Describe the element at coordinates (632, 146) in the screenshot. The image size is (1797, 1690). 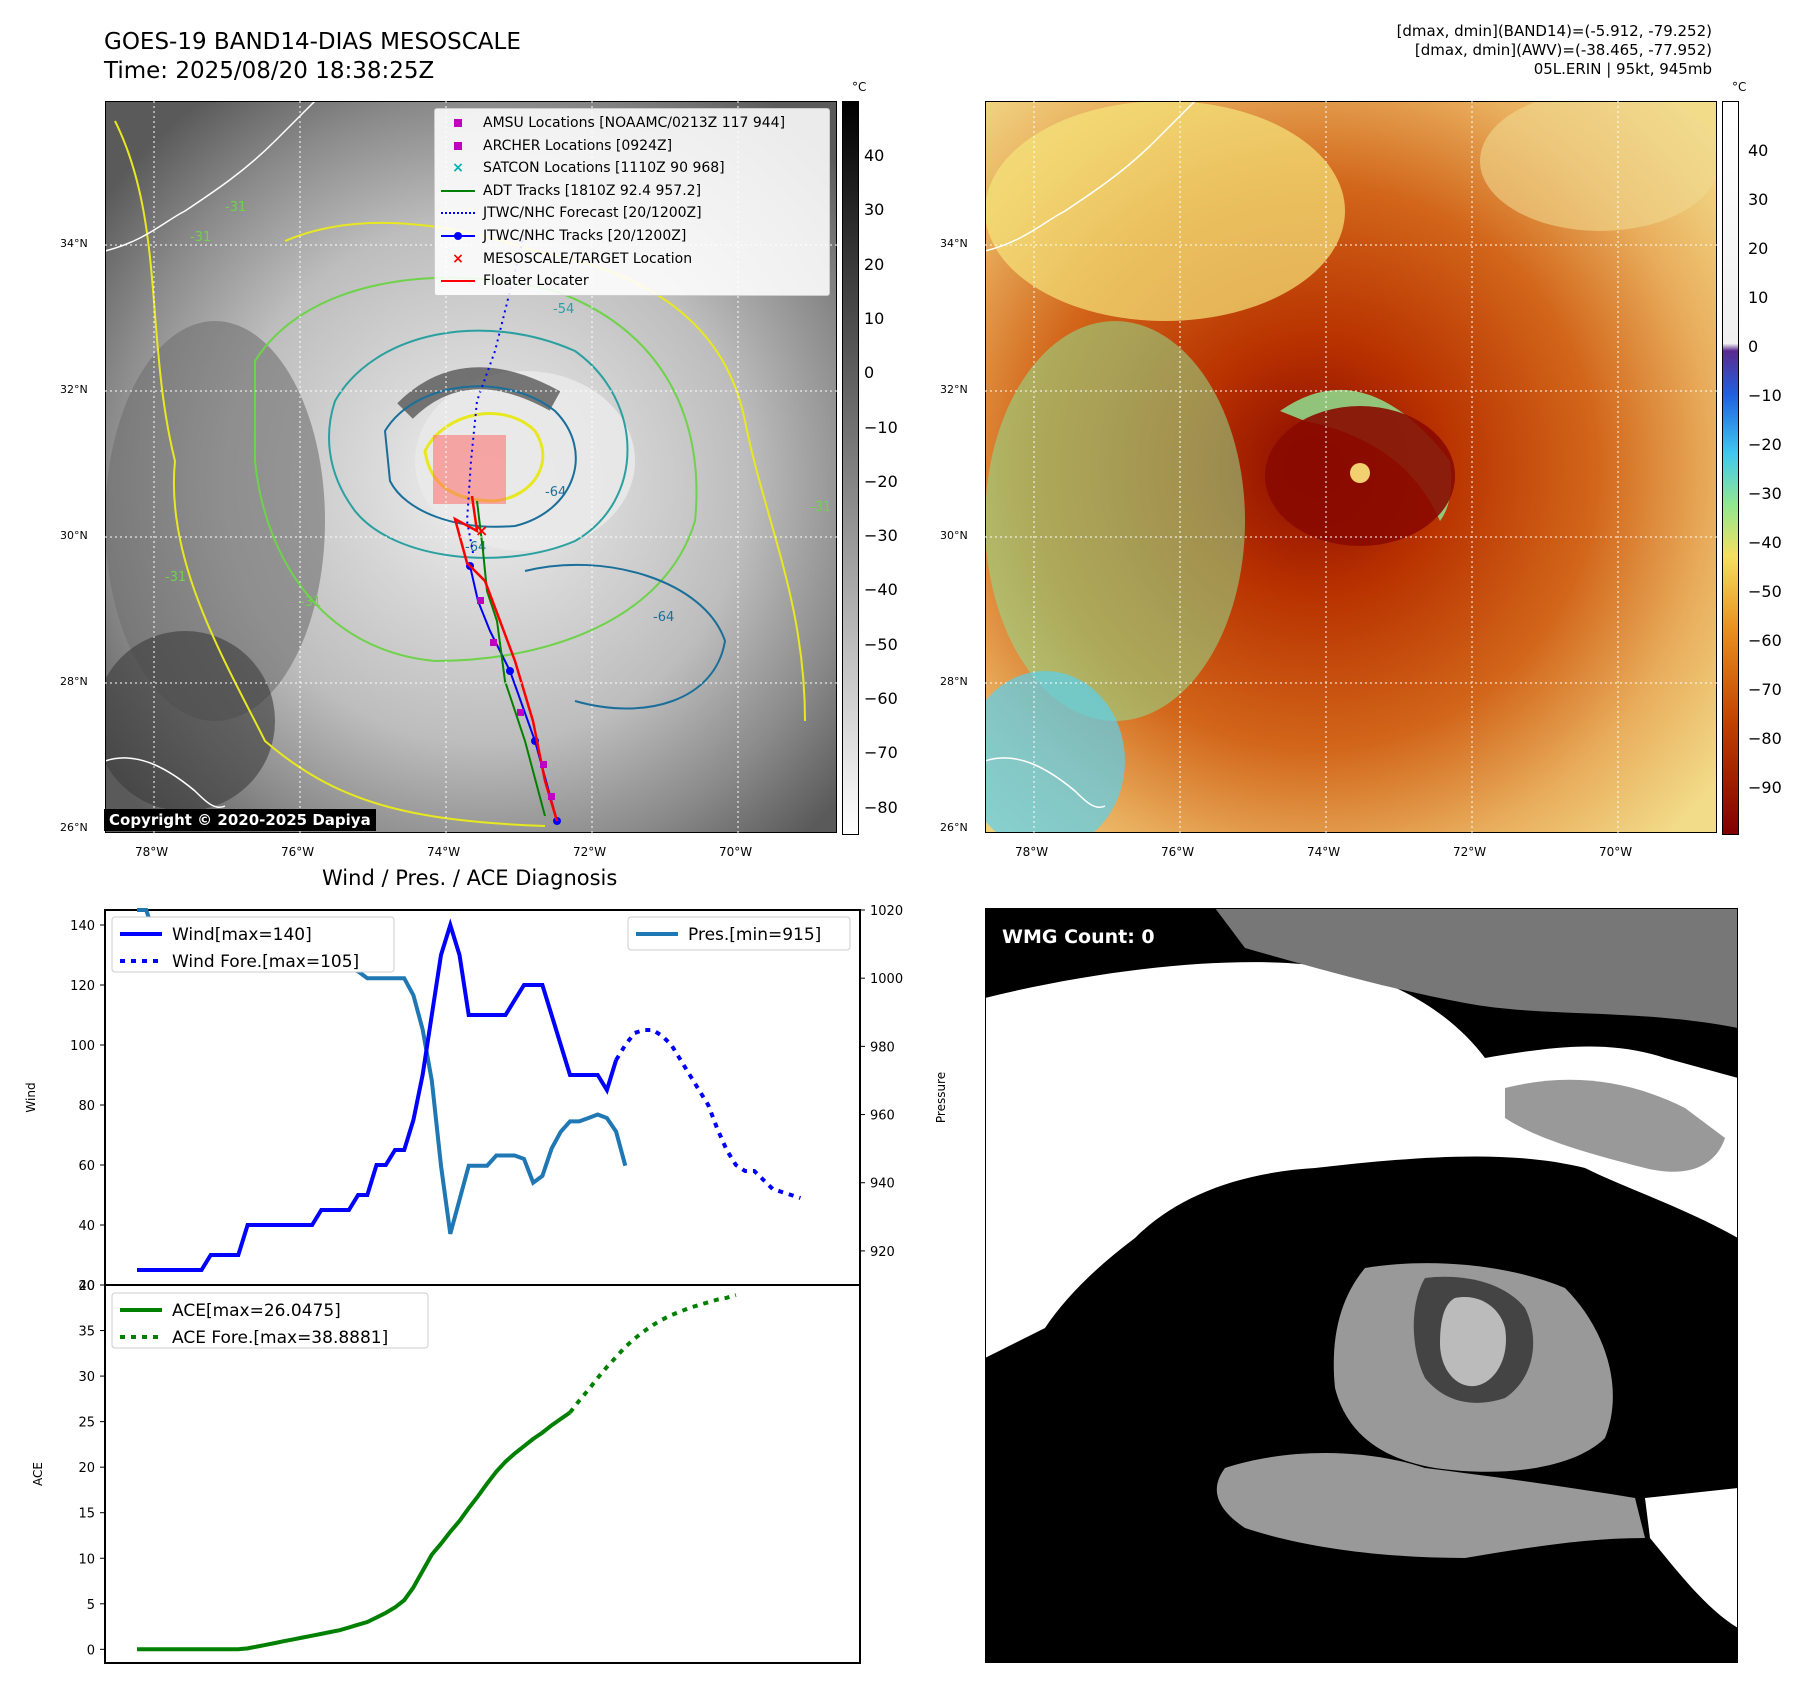
I see `legend-entry: ARCHER Locations [0924Z]` at that location.